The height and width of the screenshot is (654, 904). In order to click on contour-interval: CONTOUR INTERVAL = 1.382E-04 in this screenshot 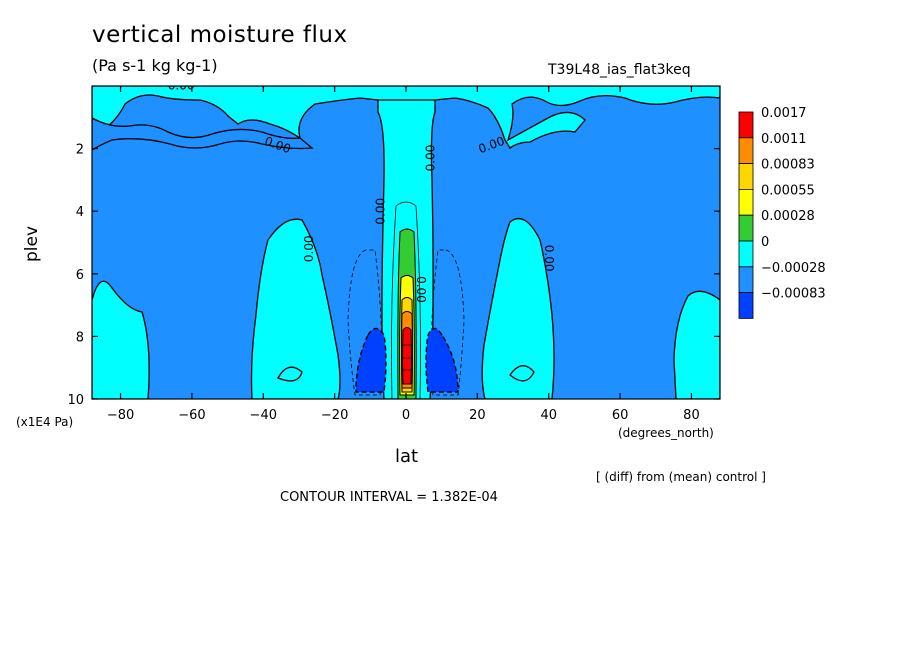, I will do `click(389, 497)`.